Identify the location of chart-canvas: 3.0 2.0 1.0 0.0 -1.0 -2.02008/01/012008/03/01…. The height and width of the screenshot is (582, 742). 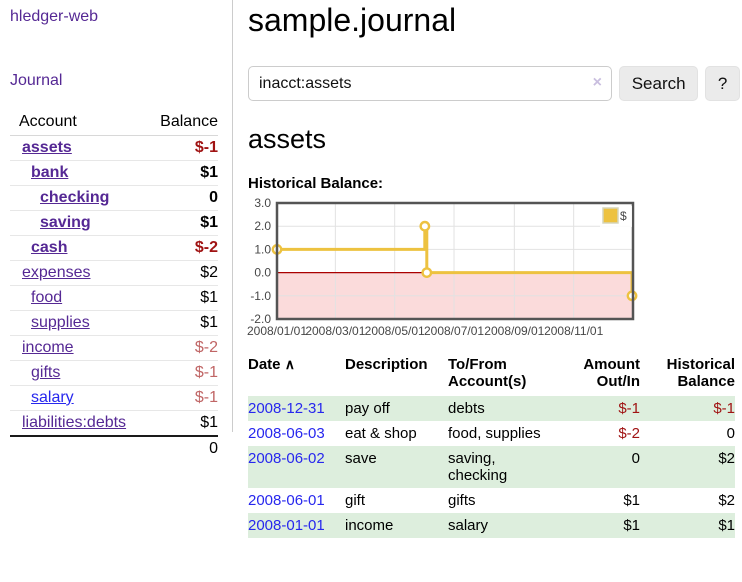
(442, 267).